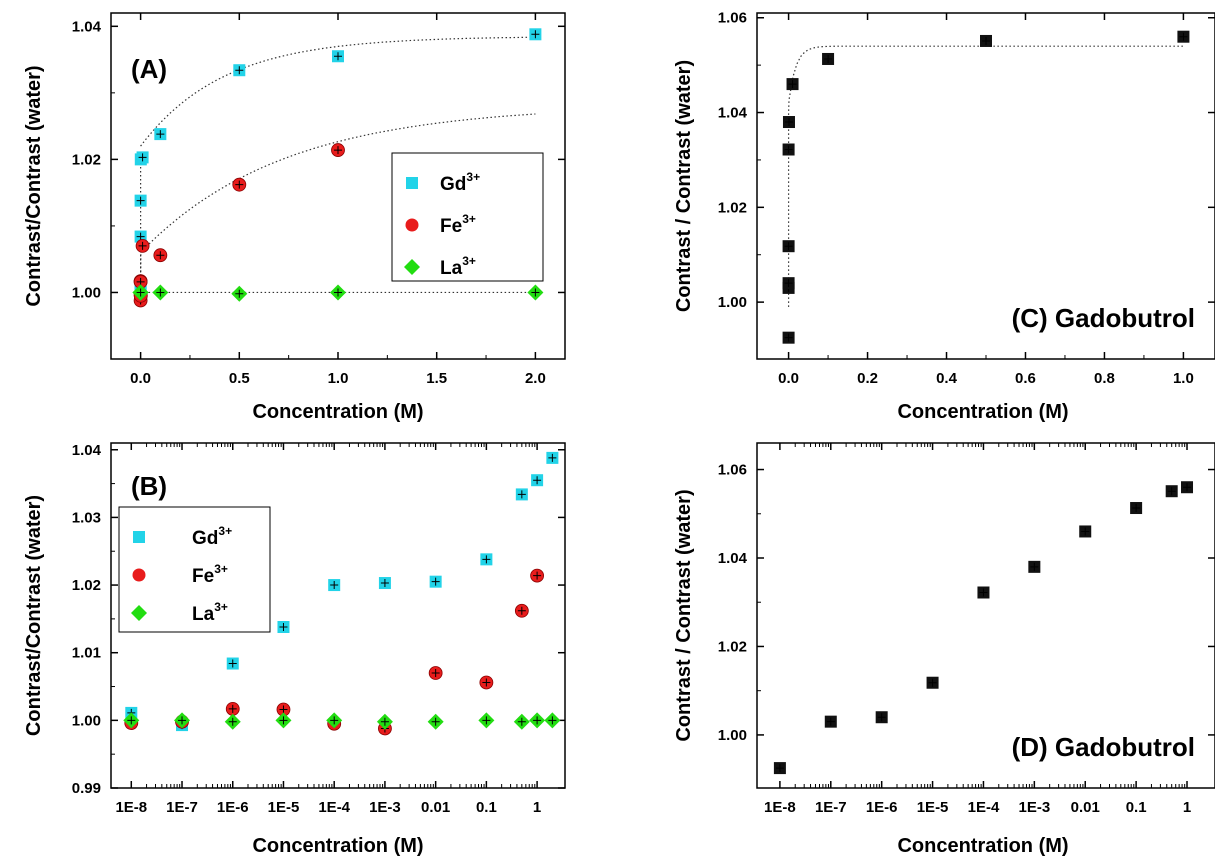 Image resolution: width=1215 pixels, height=863 pixels. What do you see at coordinates (412, 183) in the screenshot?
I see `legend-gd-marker` at bounding box center [412, 183].